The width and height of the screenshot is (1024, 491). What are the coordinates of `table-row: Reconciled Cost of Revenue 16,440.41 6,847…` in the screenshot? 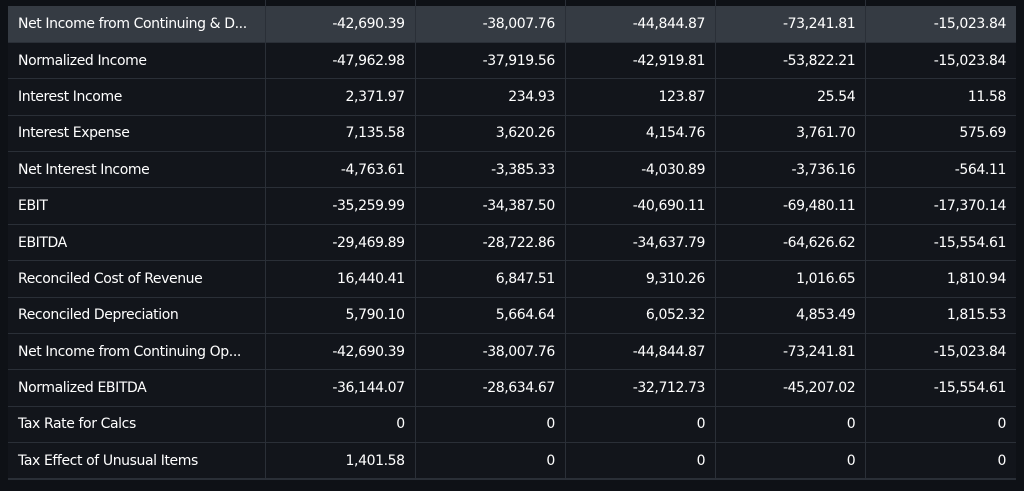 It's located at (512, 279).